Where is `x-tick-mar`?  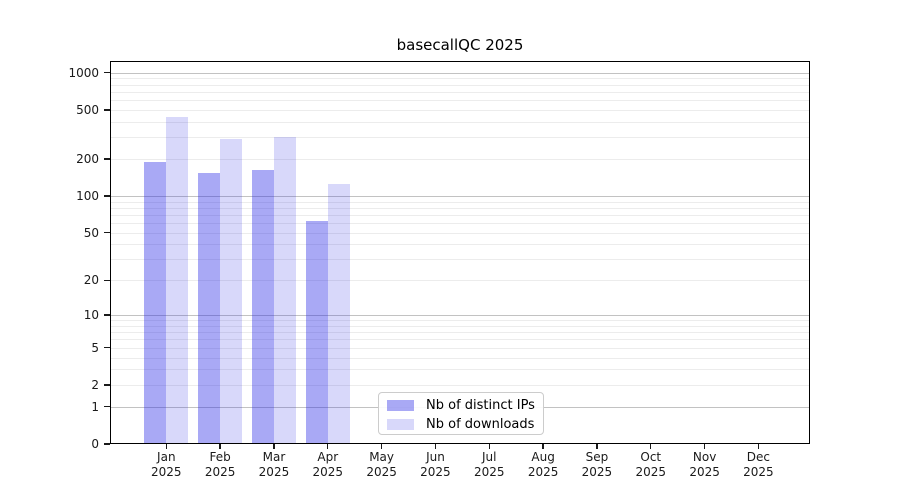 x-tick-mar is located at coordinates (274, 446).